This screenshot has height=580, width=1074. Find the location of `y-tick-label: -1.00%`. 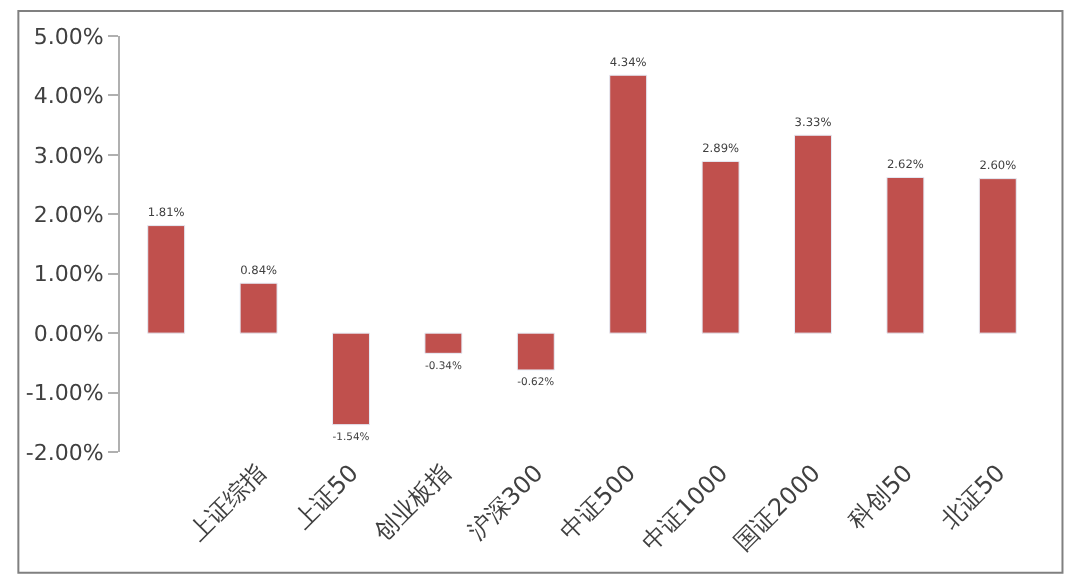

y-tick-label: -1.00% is located at coordinates (64, 393).